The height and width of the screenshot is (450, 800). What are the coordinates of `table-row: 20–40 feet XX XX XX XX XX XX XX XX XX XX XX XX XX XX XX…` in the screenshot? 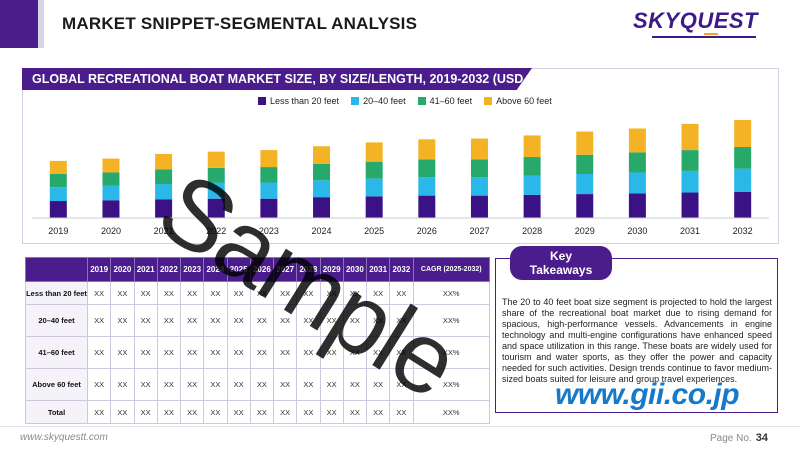 It's located at (257, 320).